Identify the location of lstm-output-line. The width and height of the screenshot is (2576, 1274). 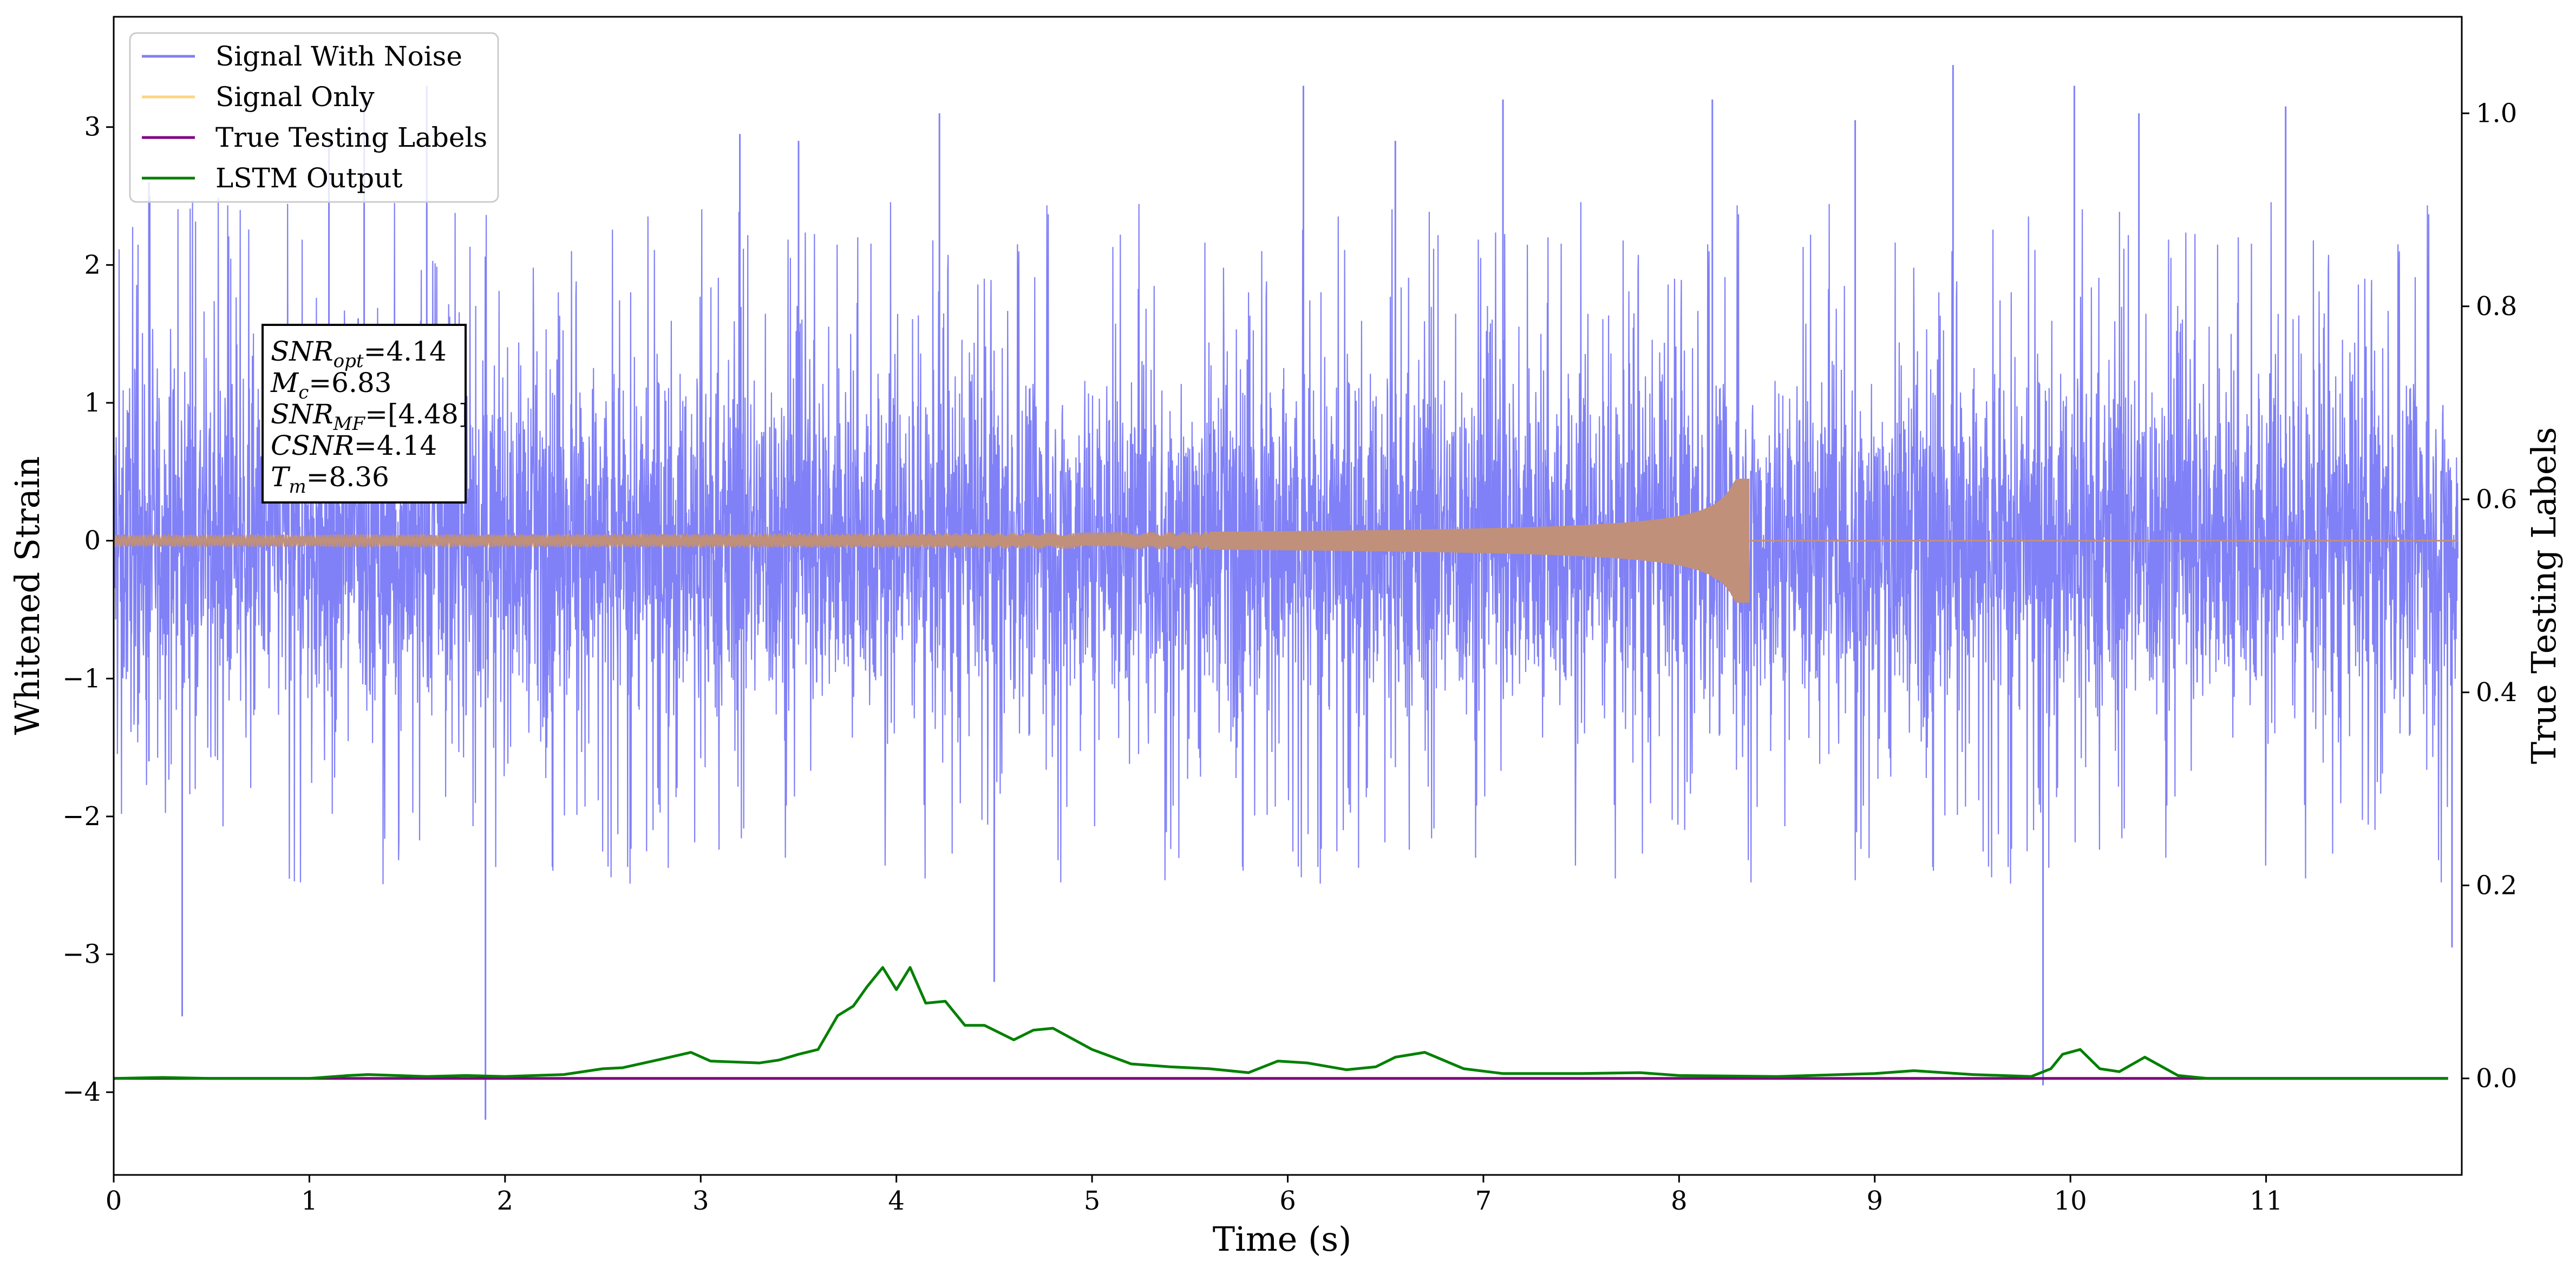
(1281, 1023).